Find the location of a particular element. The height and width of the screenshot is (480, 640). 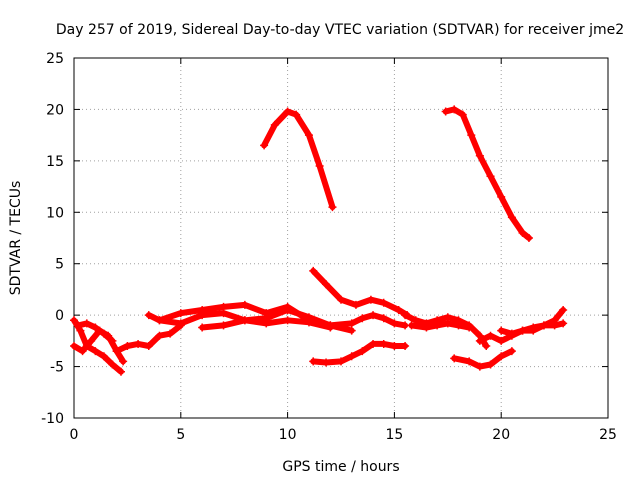

x-tick-label: 20 is located at coordinates (501, 435).